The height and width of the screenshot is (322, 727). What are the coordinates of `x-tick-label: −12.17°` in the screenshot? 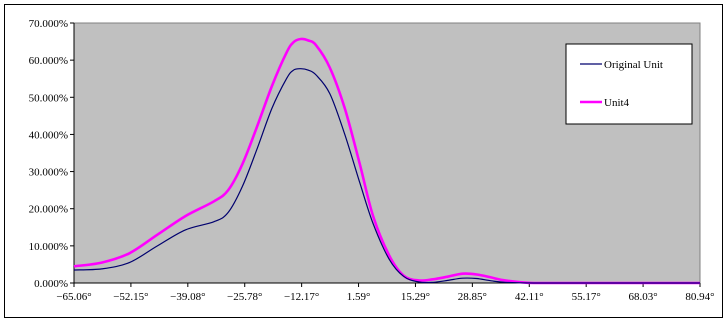 It's located at (301, 297).